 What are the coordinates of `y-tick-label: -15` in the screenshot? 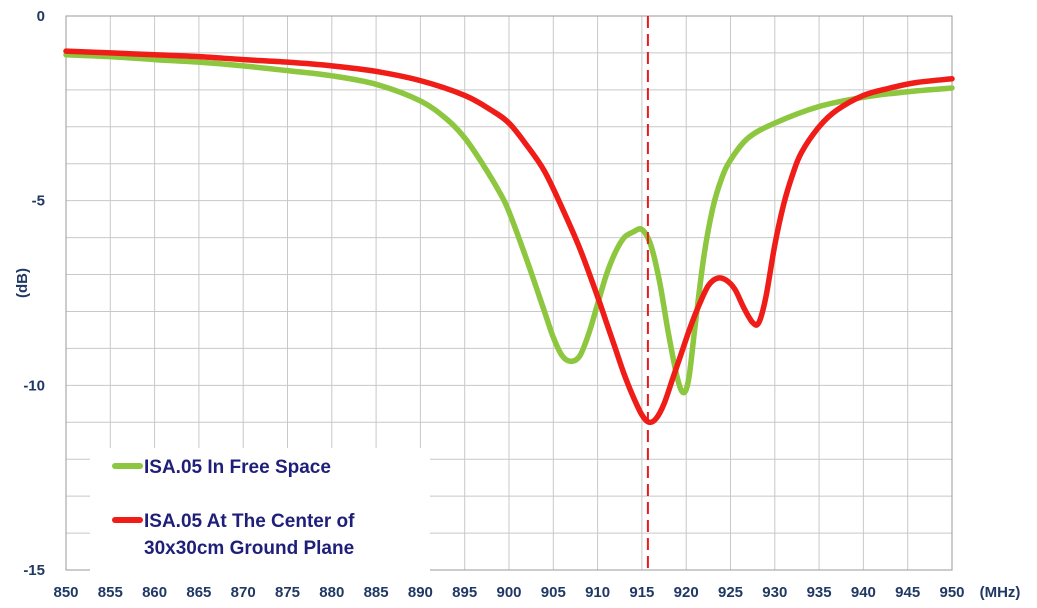 It's located at (34, 570).